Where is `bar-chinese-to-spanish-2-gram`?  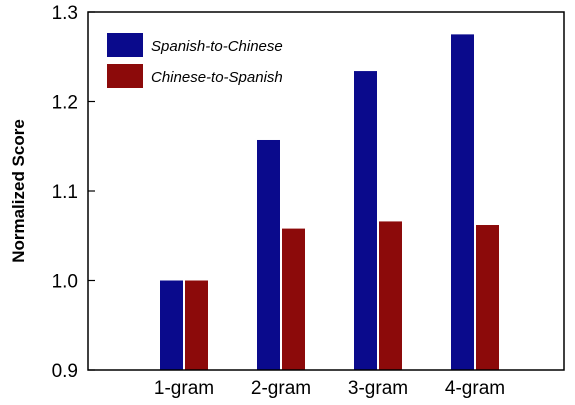
bar-chinese-to-spanish-2-gram is located at coordinates (293, 299).